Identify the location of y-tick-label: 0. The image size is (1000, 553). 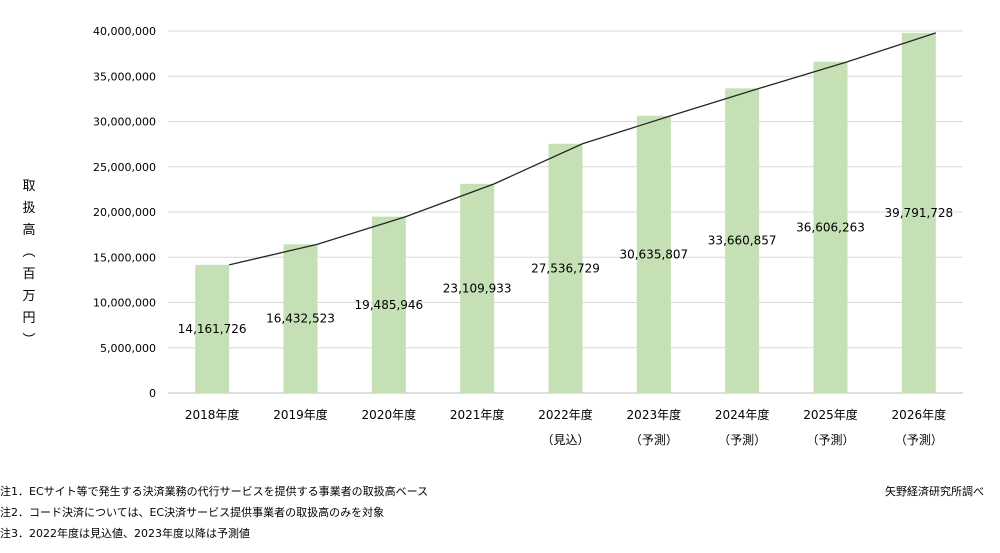
(152, 393).